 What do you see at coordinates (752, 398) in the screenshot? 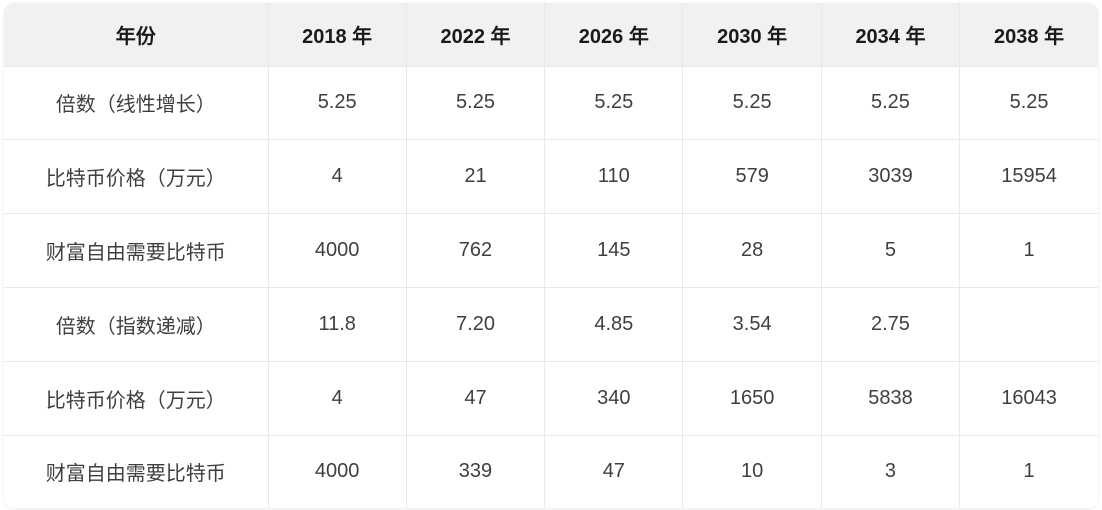
I see `table-cell: 1650` at bounding box center [752, 398].